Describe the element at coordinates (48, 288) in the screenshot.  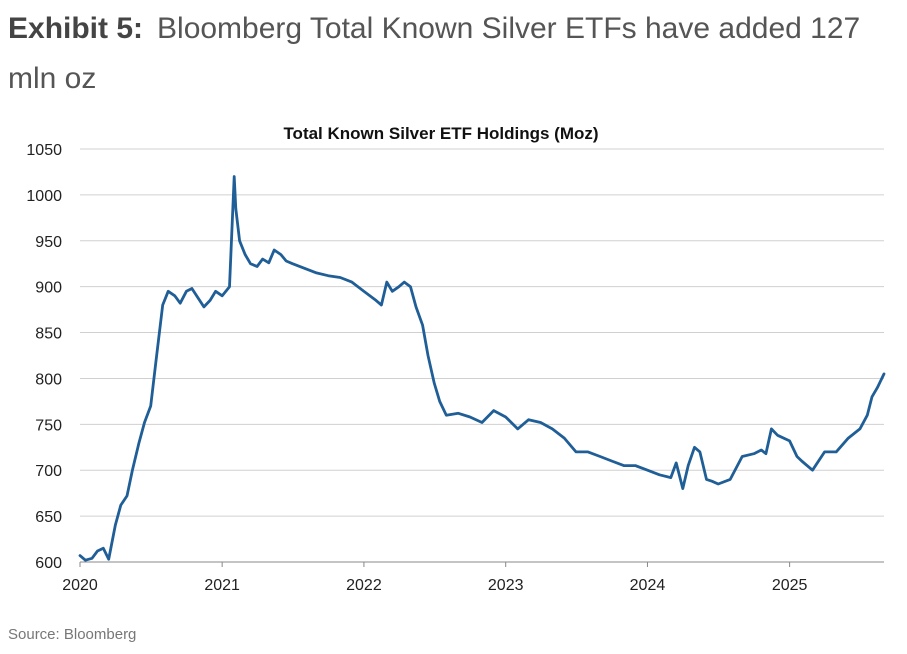
I see `y-tick-label: 900` at that location.